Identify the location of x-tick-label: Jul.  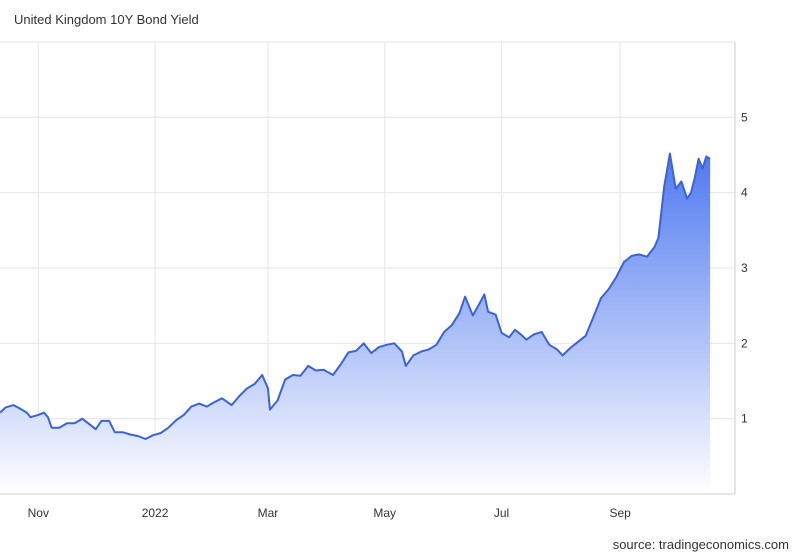
(501, 513).